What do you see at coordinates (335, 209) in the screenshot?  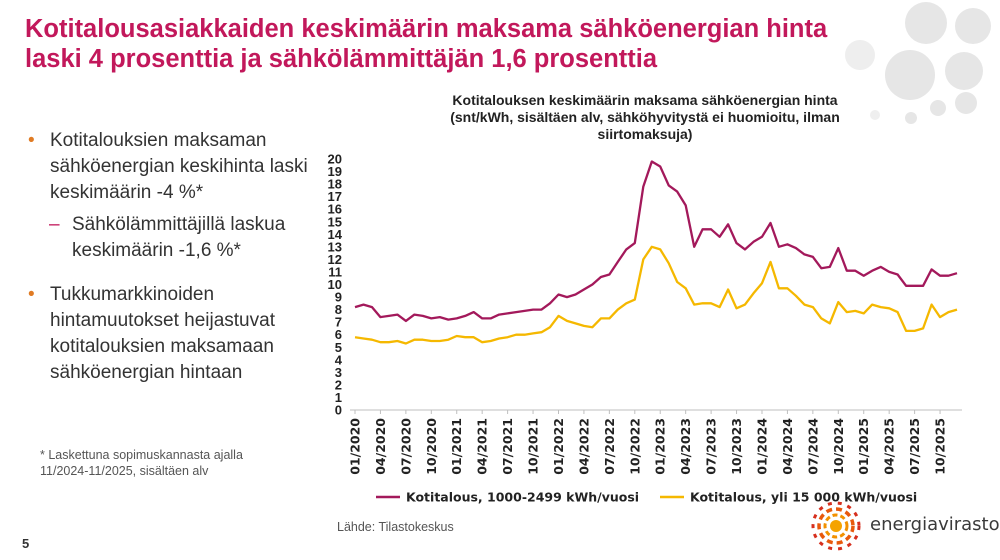 I see `y-tick-label: 16` at bounding box center [335, 209].